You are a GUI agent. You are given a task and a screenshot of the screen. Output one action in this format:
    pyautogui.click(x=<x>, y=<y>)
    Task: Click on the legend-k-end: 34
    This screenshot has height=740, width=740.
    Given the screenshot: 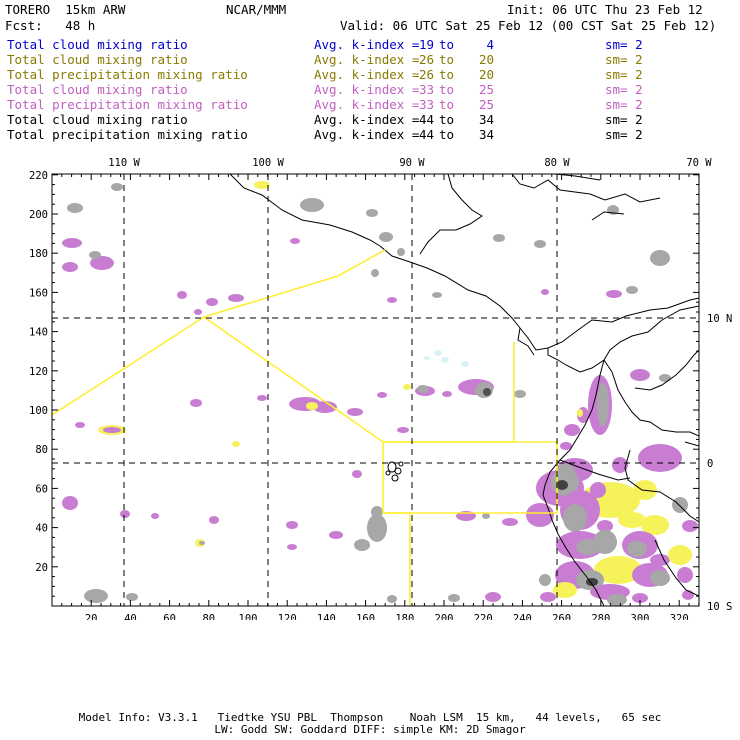 What is the action you would take?
    pyautogui.click(x=486, y=134)
    